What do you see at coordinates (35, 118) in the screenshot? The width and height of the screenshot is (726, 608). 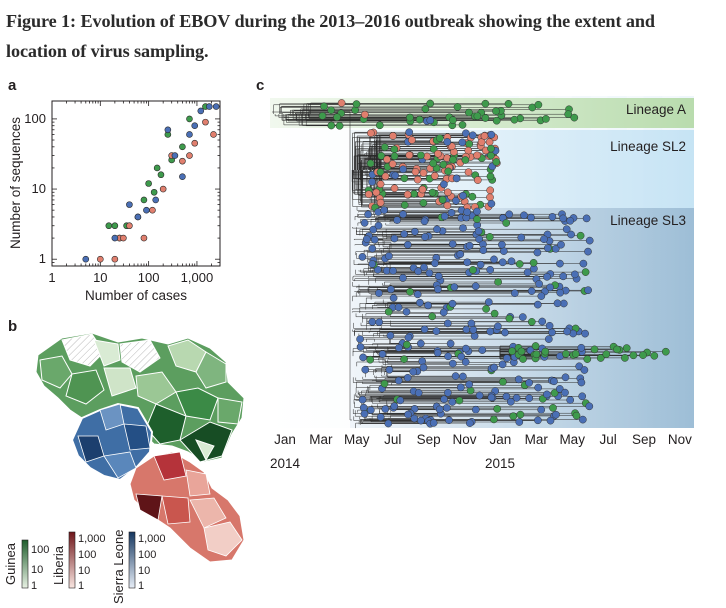 I see `y-tick-label: 100` at bounding box center [35, 118].